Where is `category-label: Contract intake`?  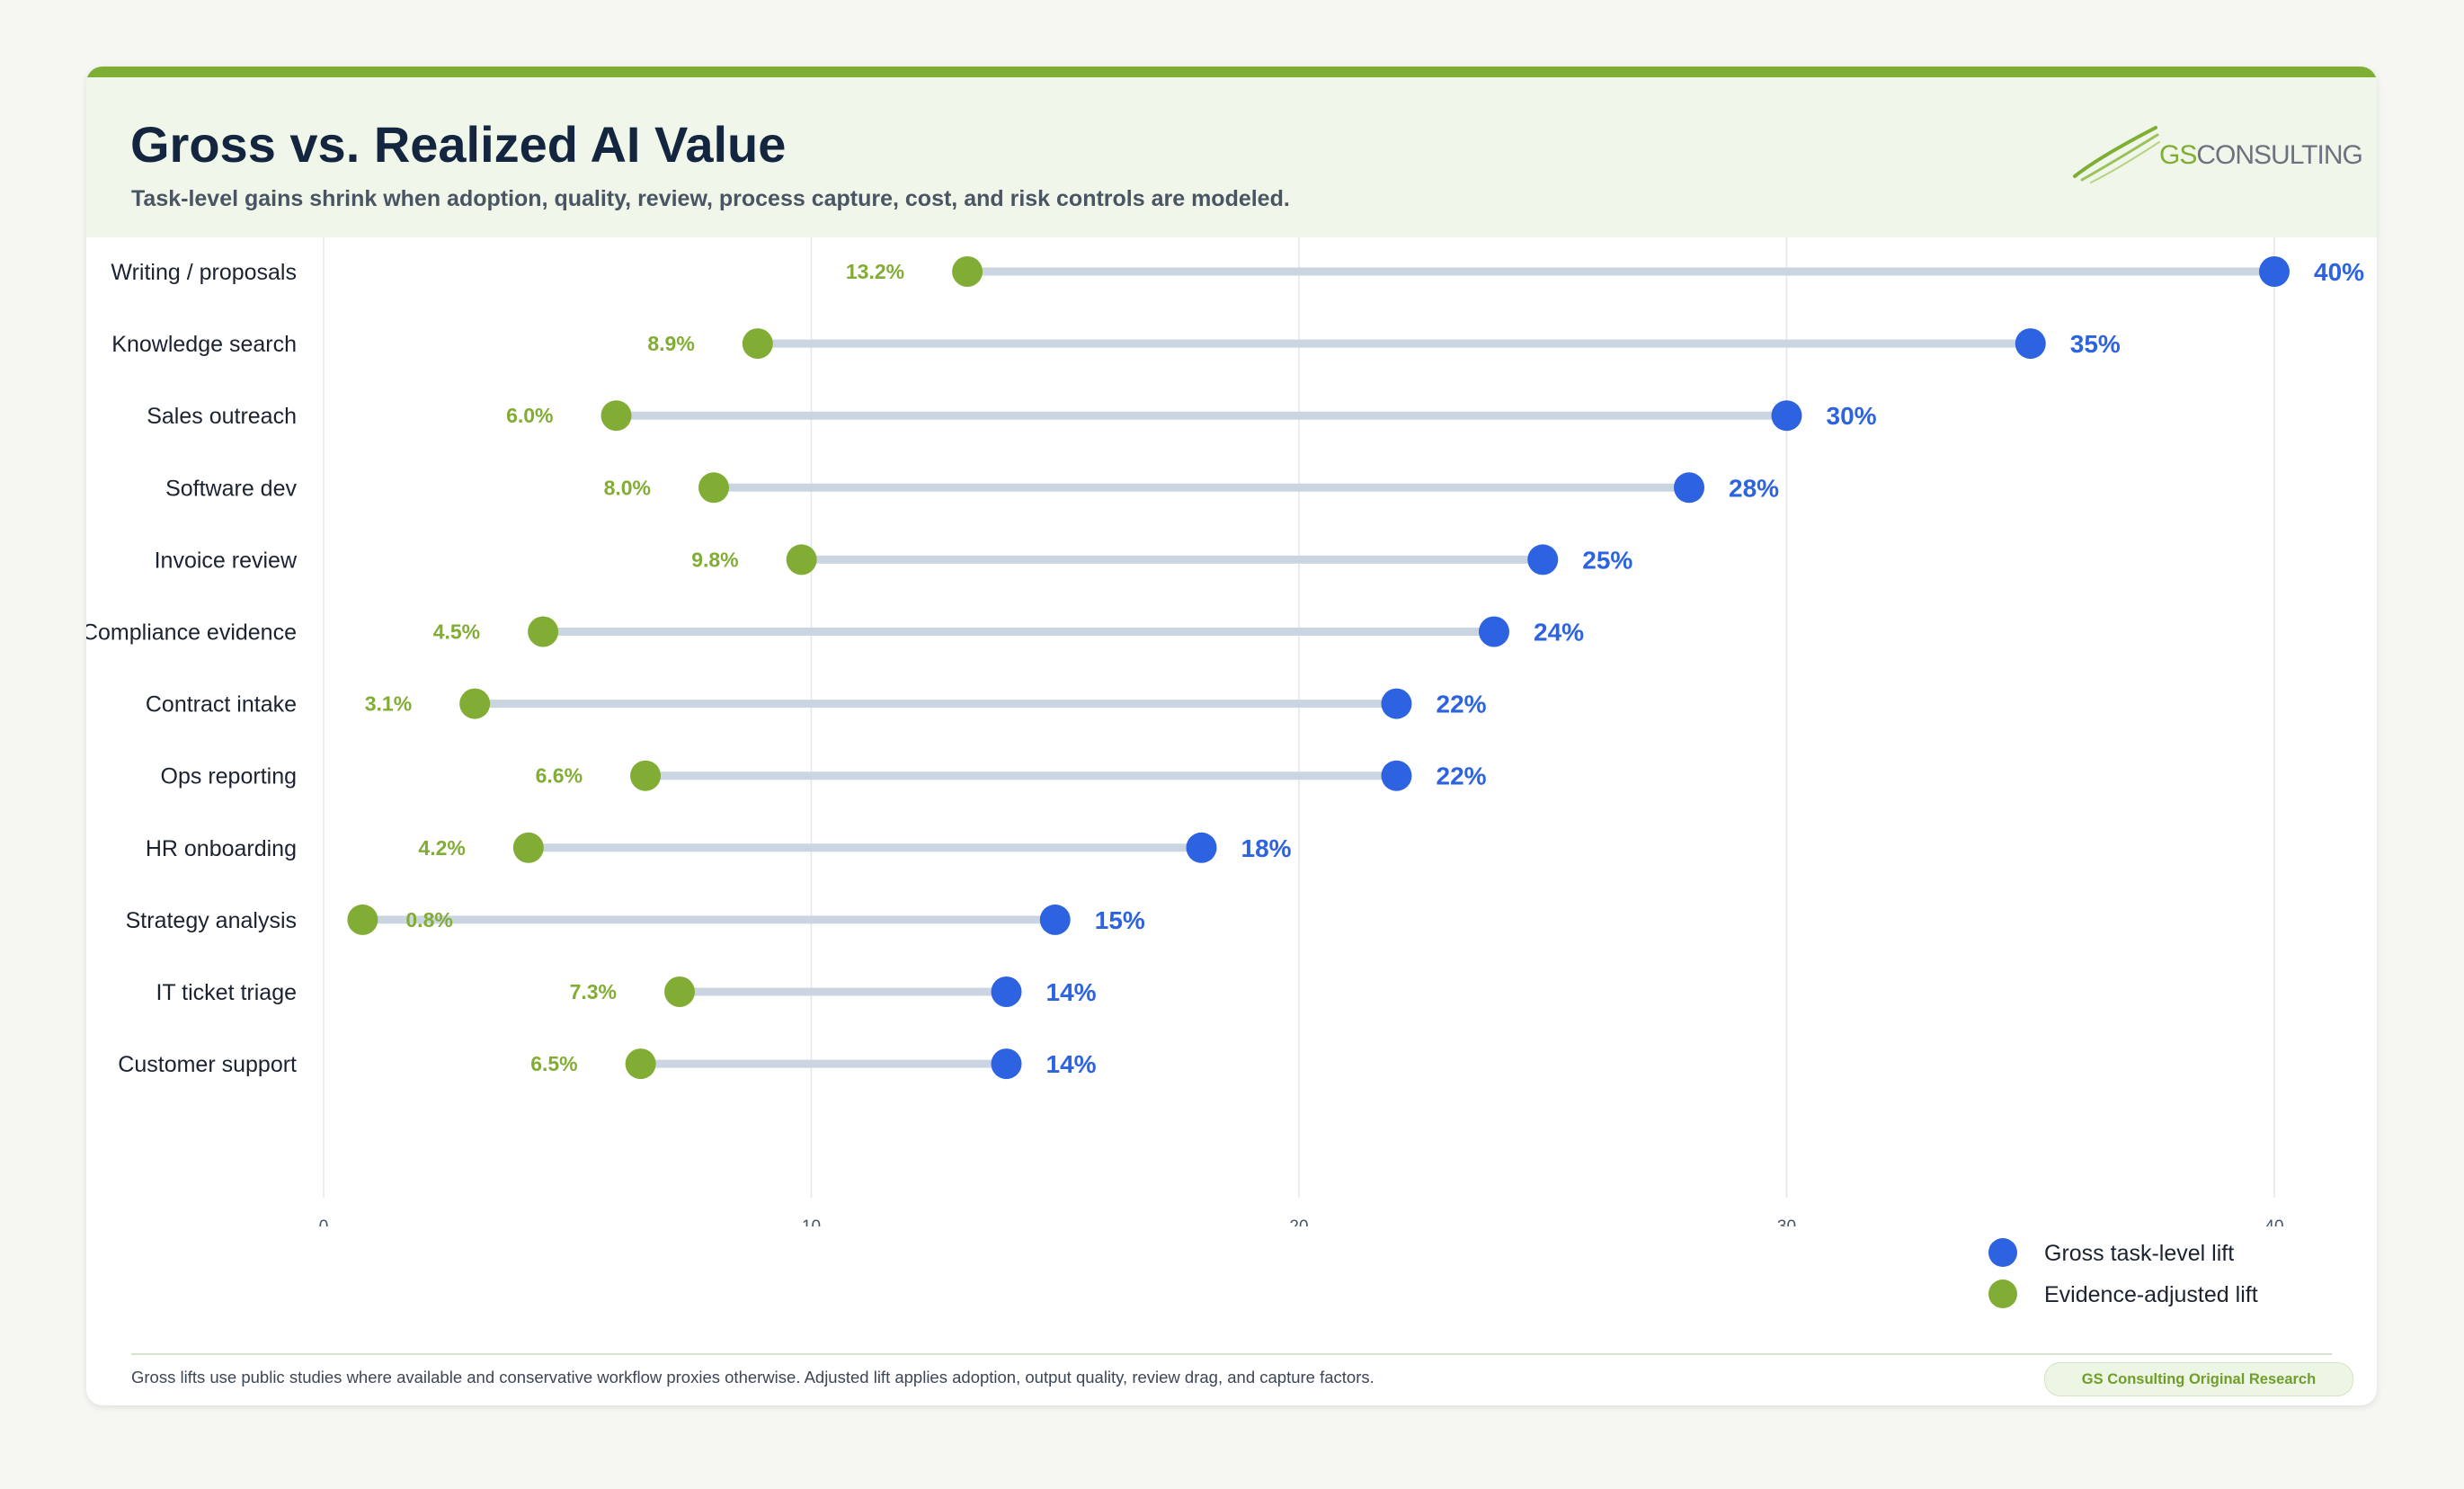 category-label: Contract intake is located at coordinates (222, 705).